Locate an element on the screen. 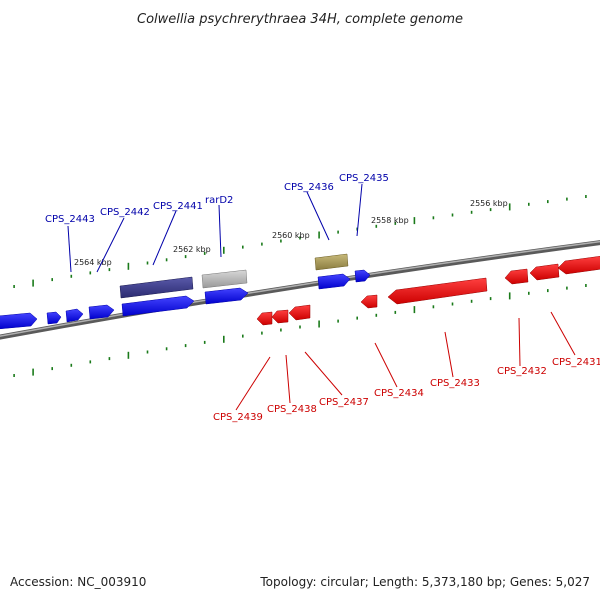 The width and height of the screenshot is (600, 600). scale-label-2564: 2564 kbp is located at coordinates (93, 262).